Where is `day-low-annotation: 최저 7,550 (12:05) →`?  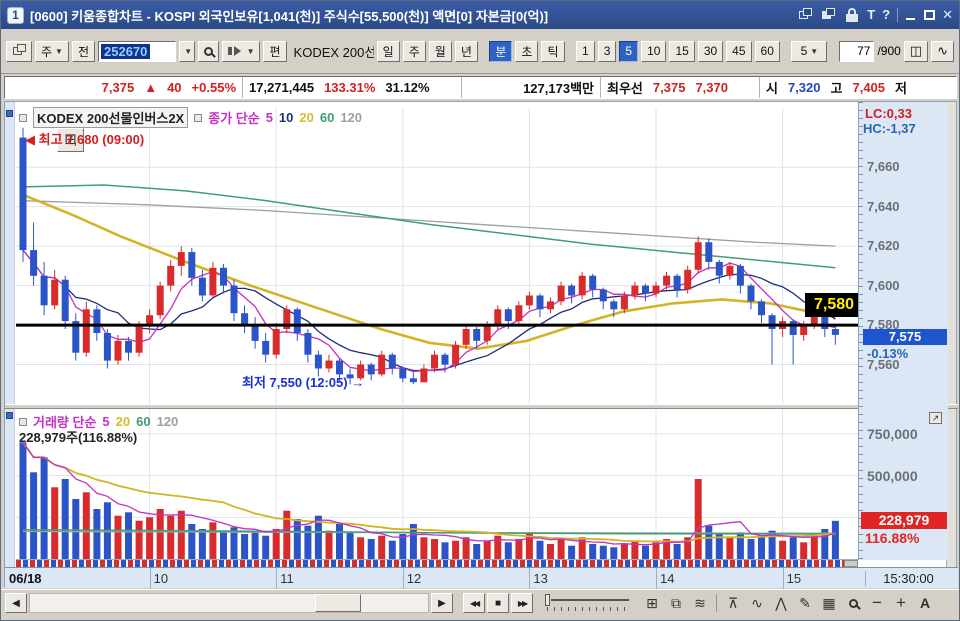 day-low-annotation: 최저 7,550 (12:05) → is located at coordinates (303, 382).